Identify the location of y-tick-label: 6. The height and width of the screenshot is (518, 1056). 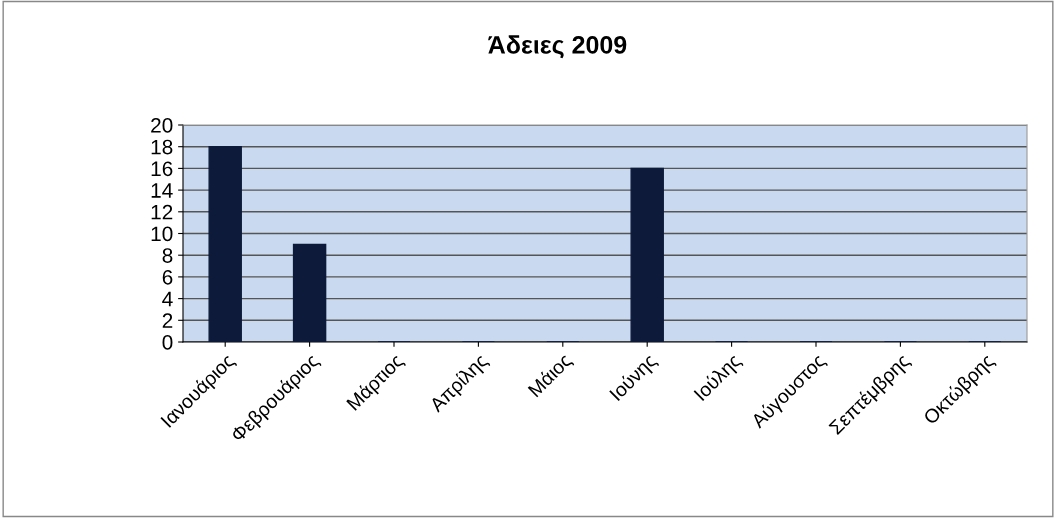
(167, 277).